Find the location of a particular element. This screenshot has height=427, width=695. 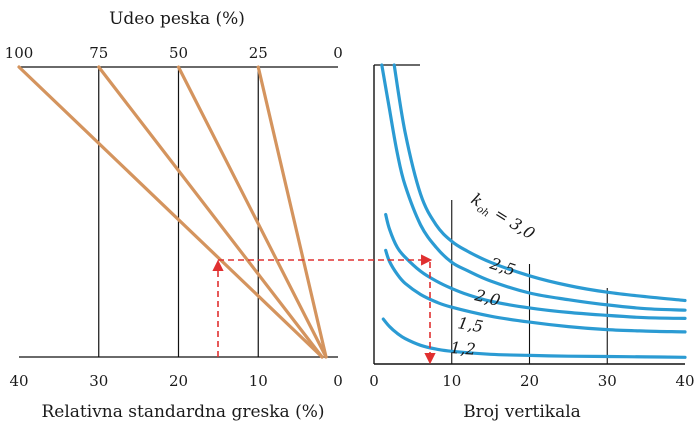

curve-label-3-0: koh = 3,0 is located at coordinates (502, 217).